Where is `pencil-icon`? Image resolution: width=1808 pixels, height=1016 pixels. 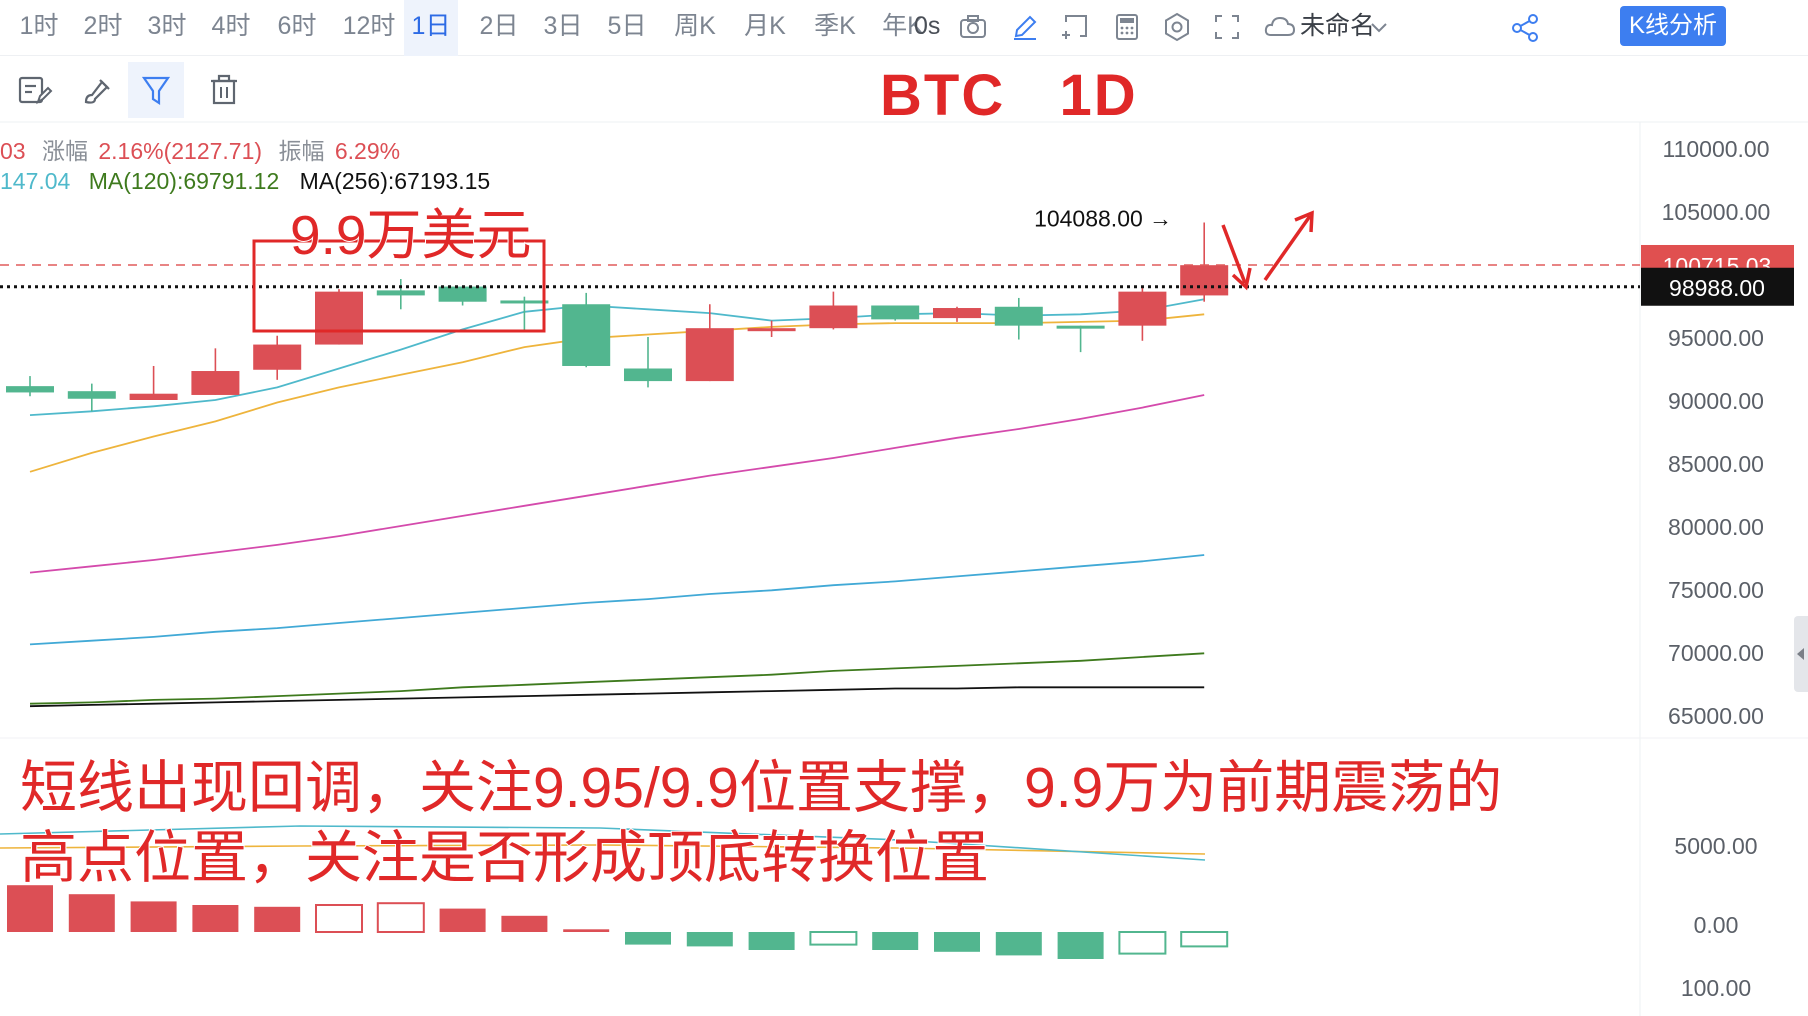 pencil-icon is located at coordinates (1025, 27).